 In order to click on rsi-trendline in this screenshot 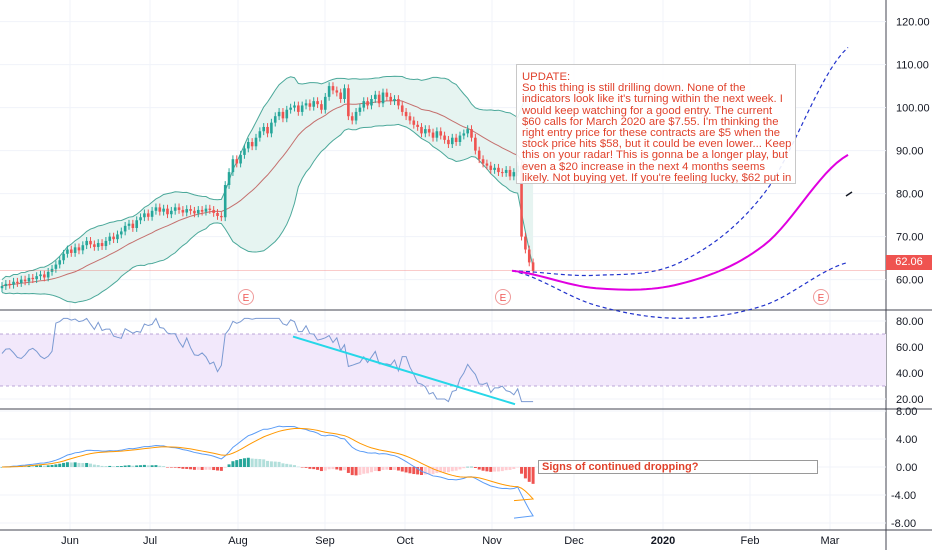, I will do `click(404, 370)`.